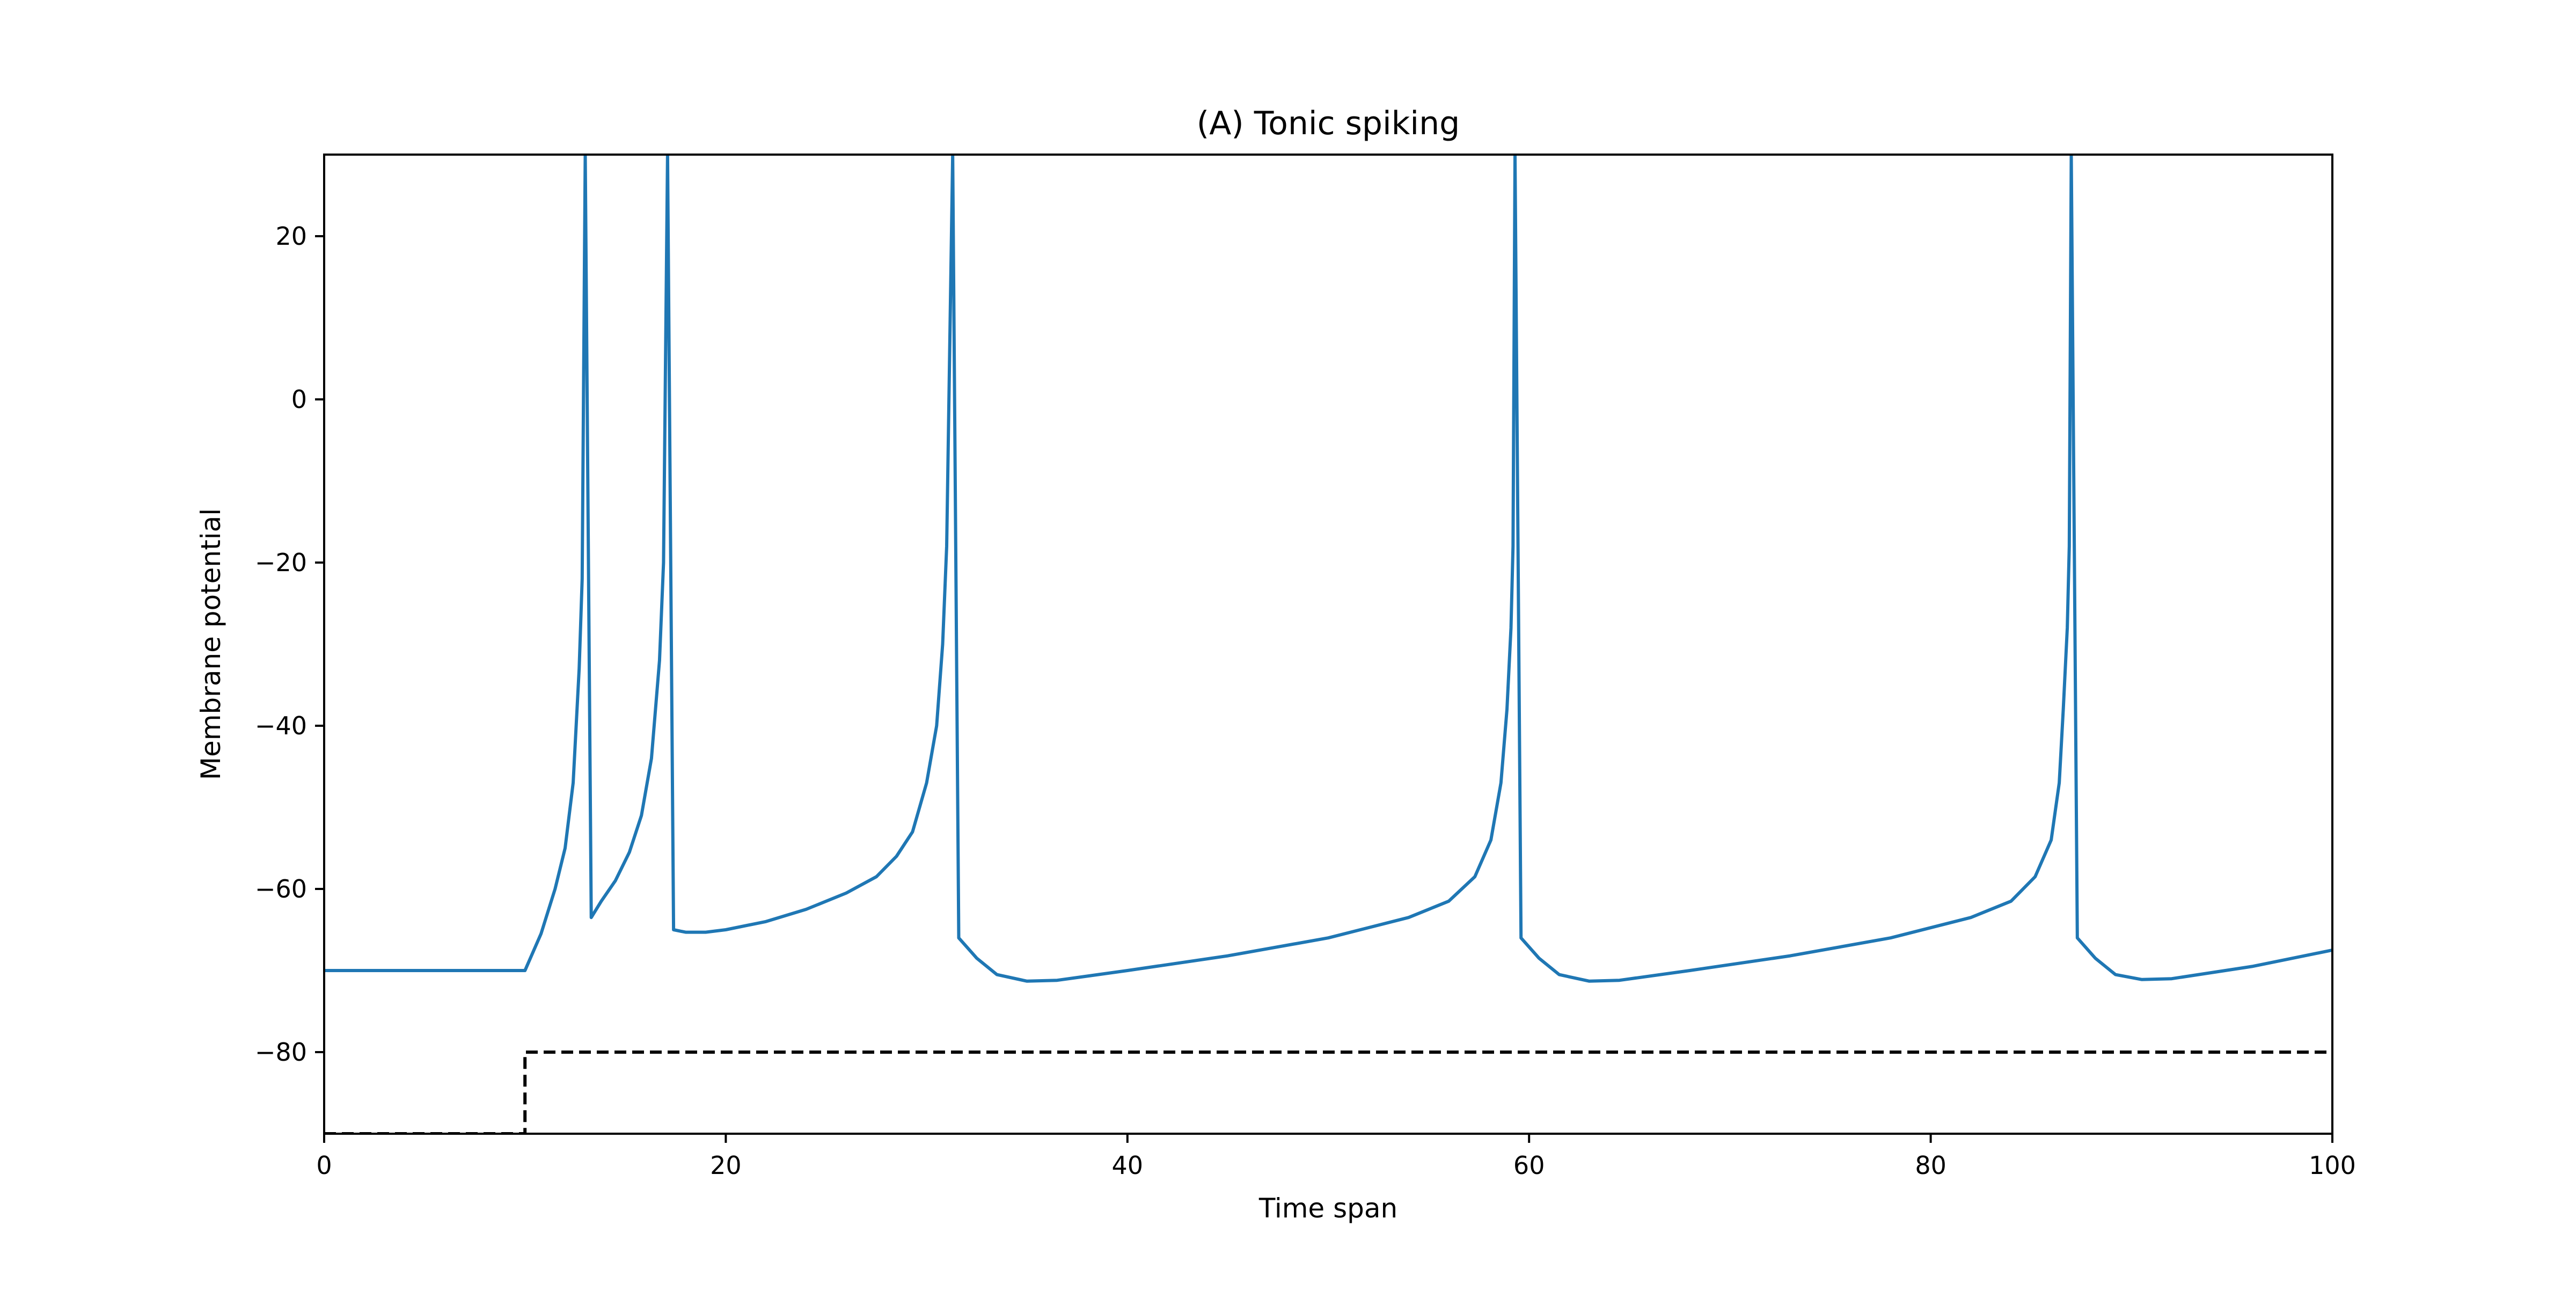  I want to click on y-tick-label: 0, so click(299, 399).